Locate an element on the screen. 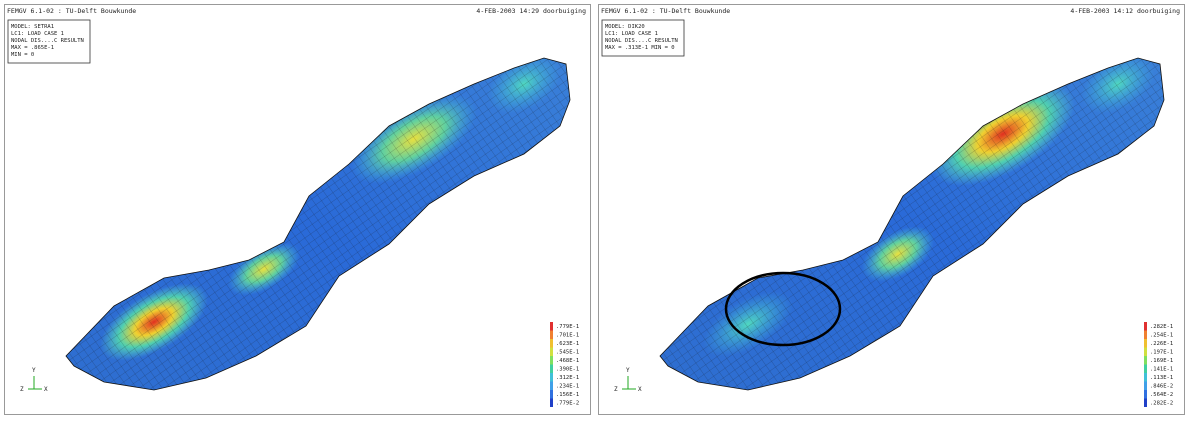 This screenshot has height=422, width=1187. legend-label: .701E-1 is located at coordinates (567, 336).